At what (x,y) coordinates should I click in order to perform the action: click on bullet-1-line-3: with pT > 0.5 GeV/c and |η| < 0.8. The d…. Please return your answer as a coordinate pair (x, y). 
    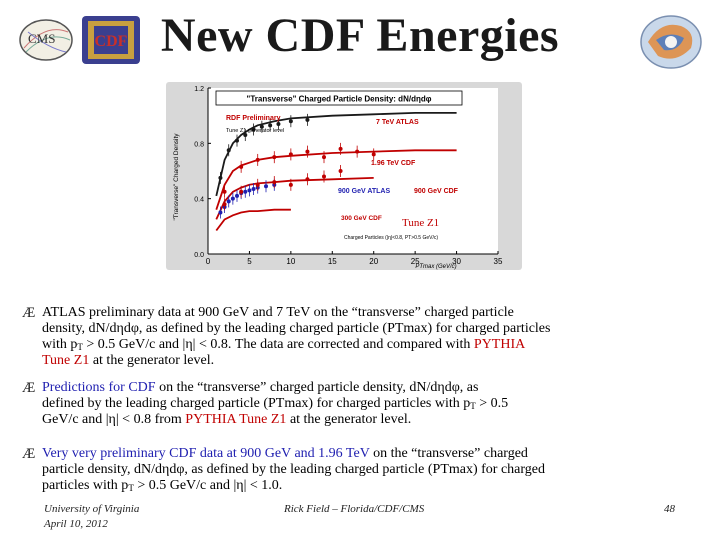
    Looking at the image, I should click on (284, 344).